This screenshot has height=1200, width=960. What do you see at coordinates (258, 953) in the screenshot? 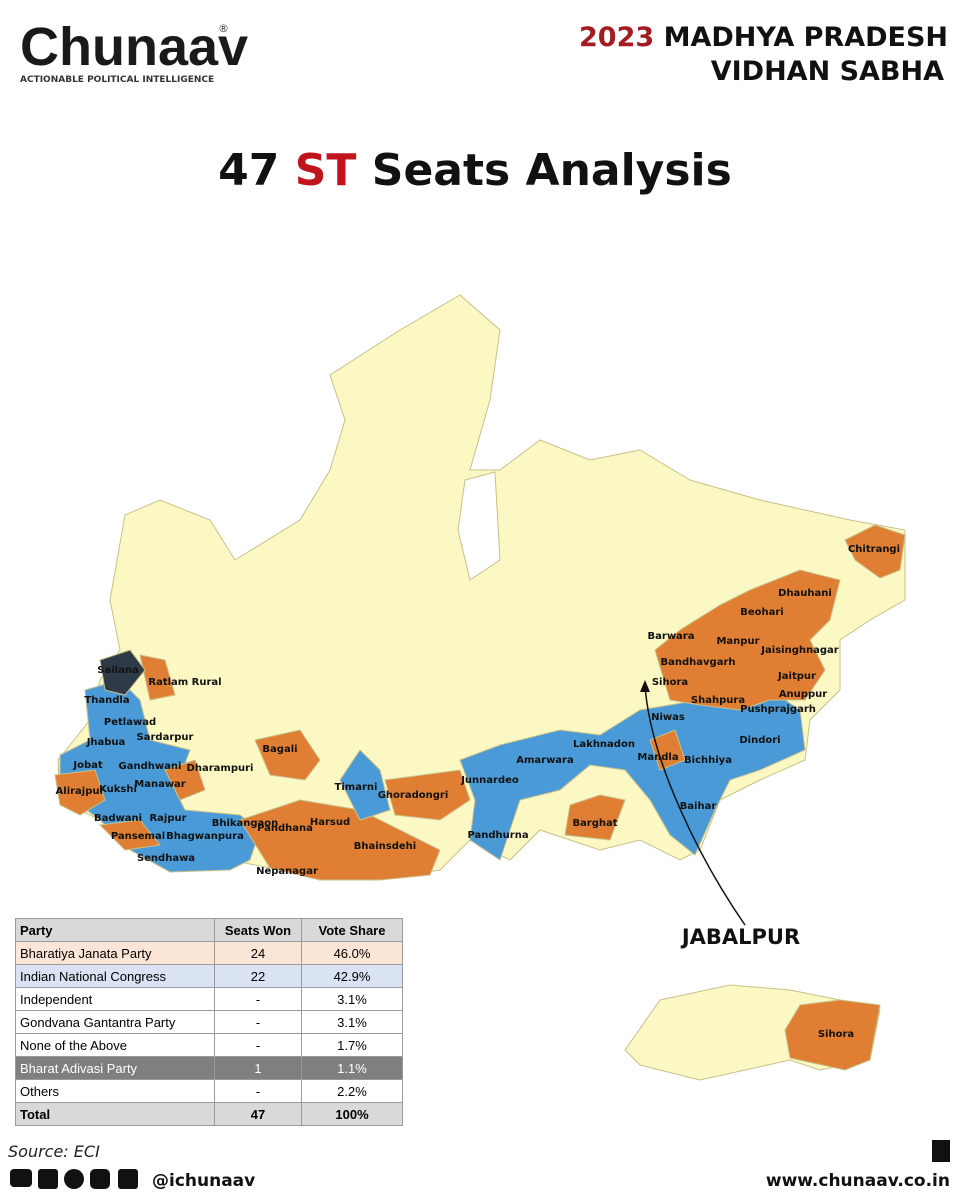
I see `table-cell: 24` at bounding box center [258, 953].